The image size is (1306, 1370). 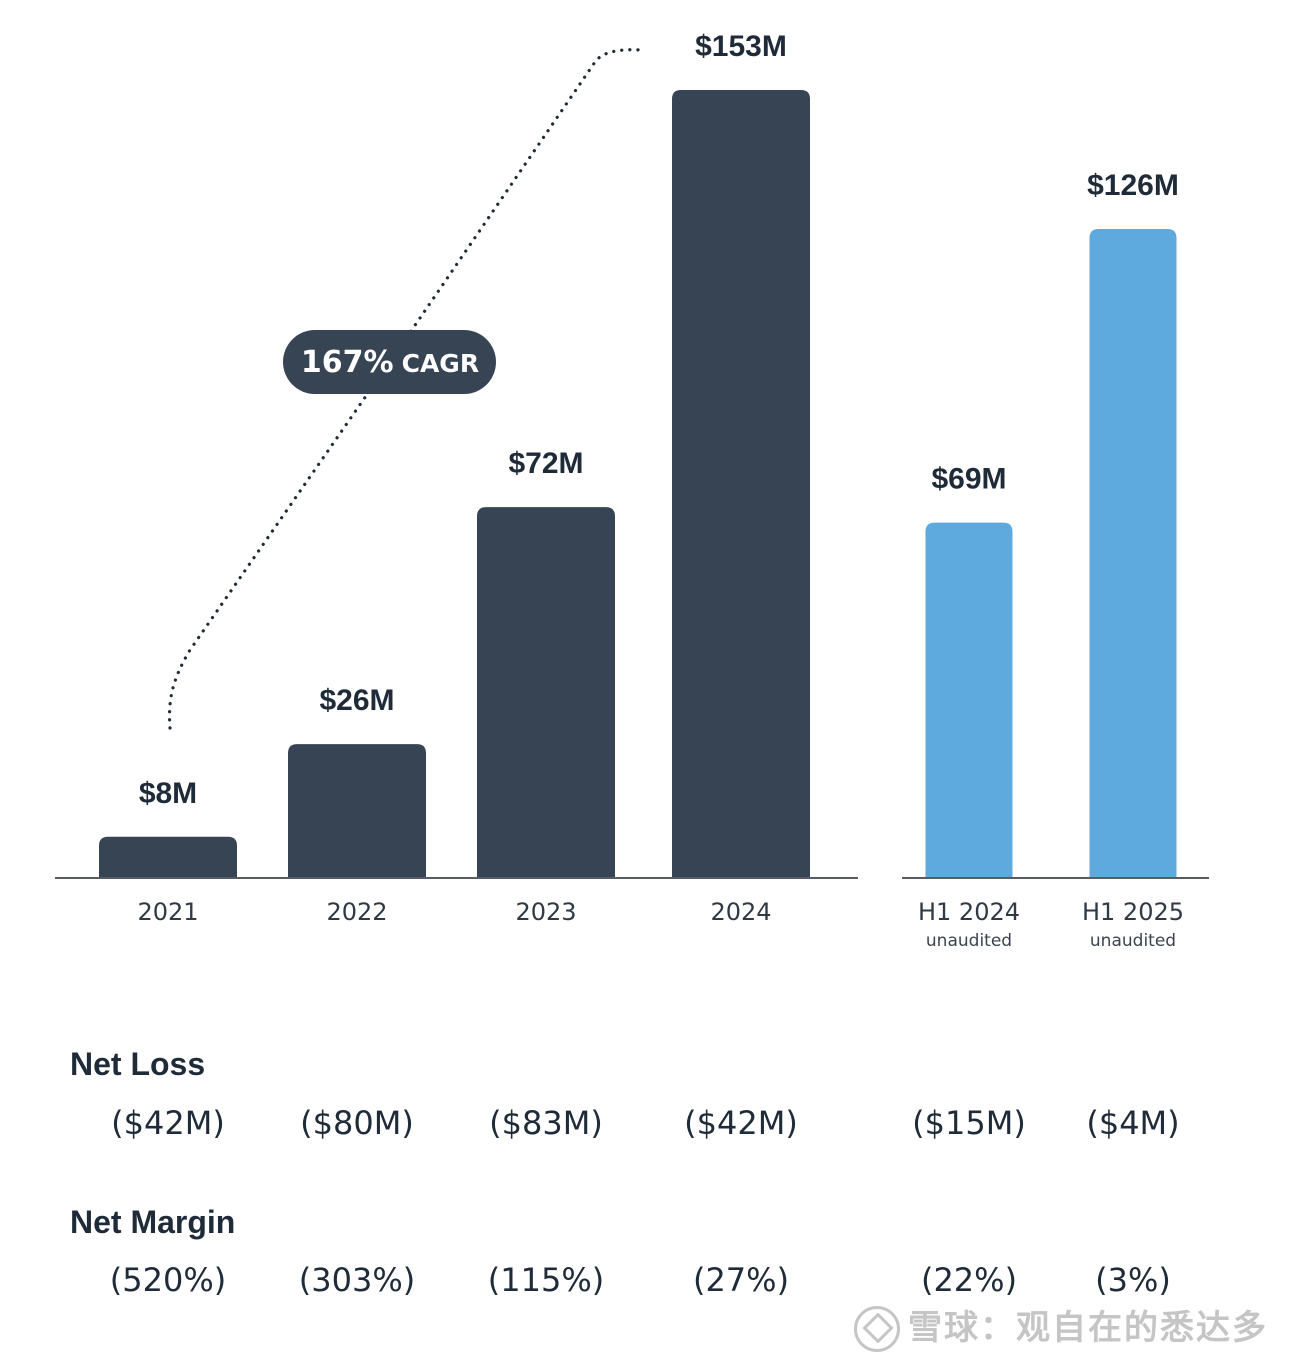 I want to click on net-loss-row: ($42M) ($80M) ($83M) ($42M) ($15M) ($4M), so click(x=653, y=1129).